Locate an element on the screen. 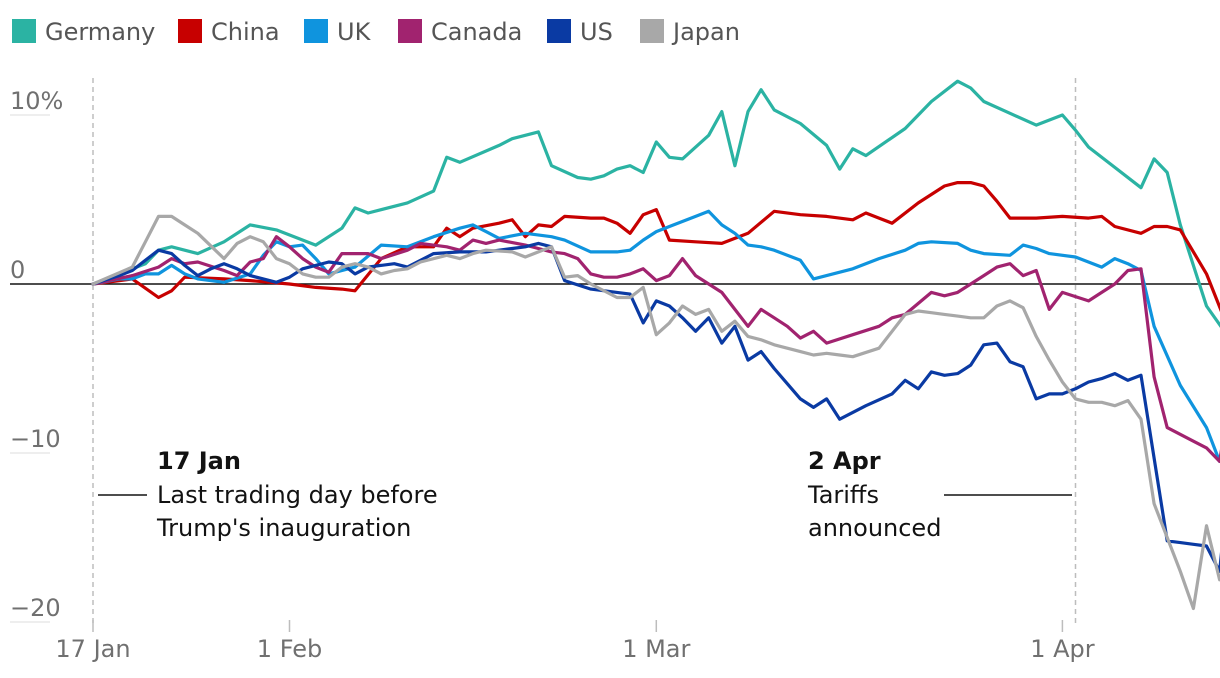 The width and height of the screenshot is (1220, 678). legend-item-china: China is located at coordinates (229, 32).